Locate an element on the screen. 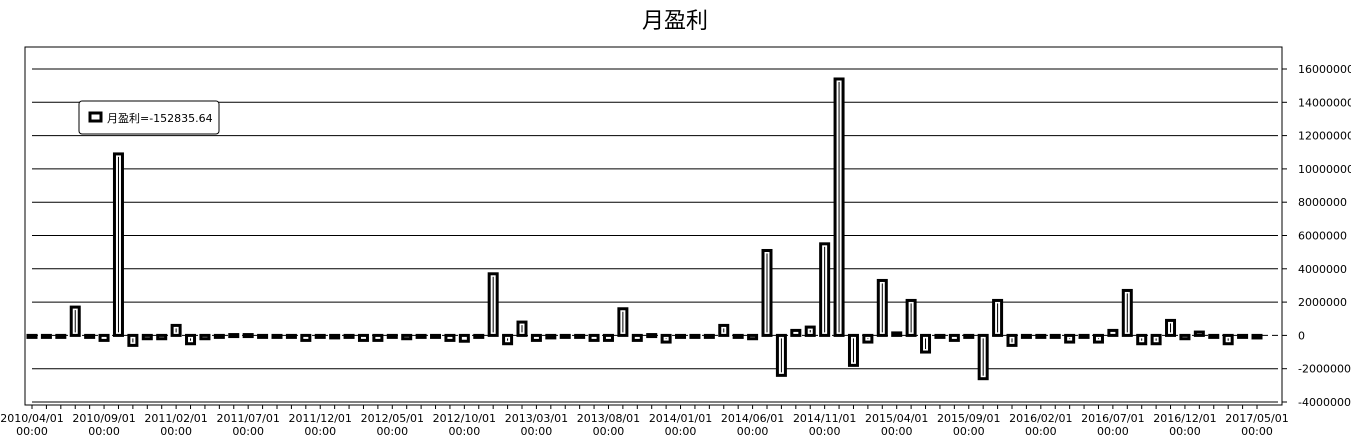 The width and height of the screenshot is (1351, 441). y-tick-label: 16000000 is located at coordinates (1324, 69).